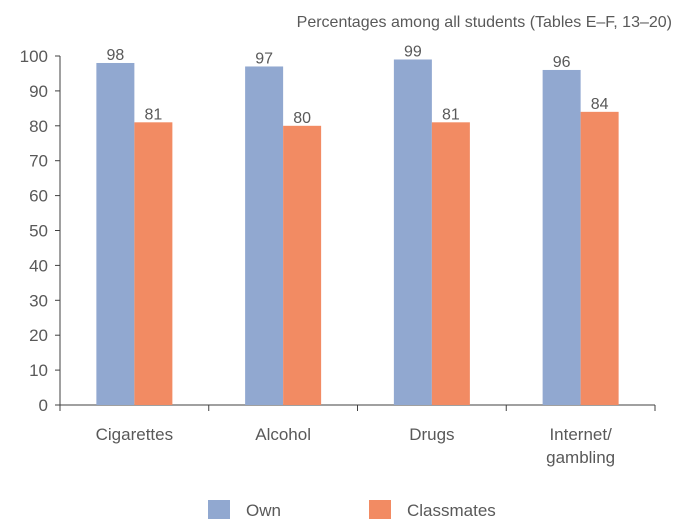 The height and width of the screenshot is (520, 689). What do you see at coordinates (115, 55) in the screenshot?
I see `data-label: 98` at bounding box center [115, 55].